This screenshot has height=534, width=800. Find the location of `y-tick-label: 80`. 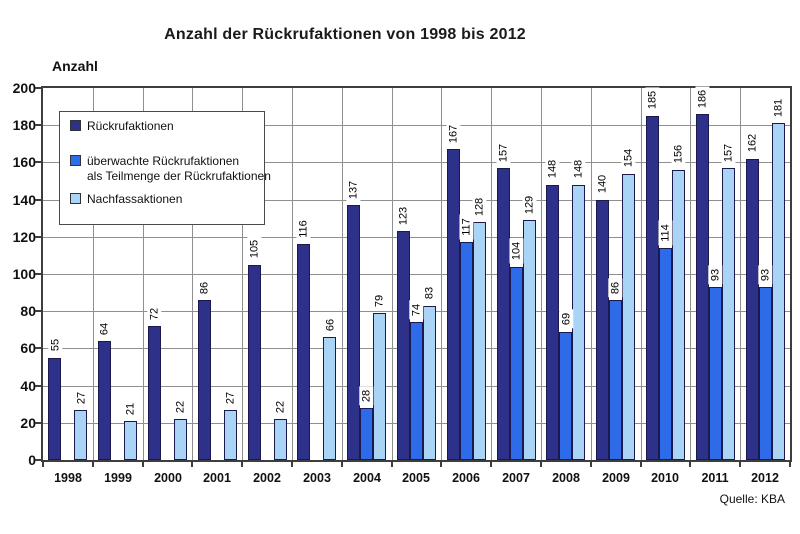

y-tick-label: 80 is located at coordinates (28, 311).